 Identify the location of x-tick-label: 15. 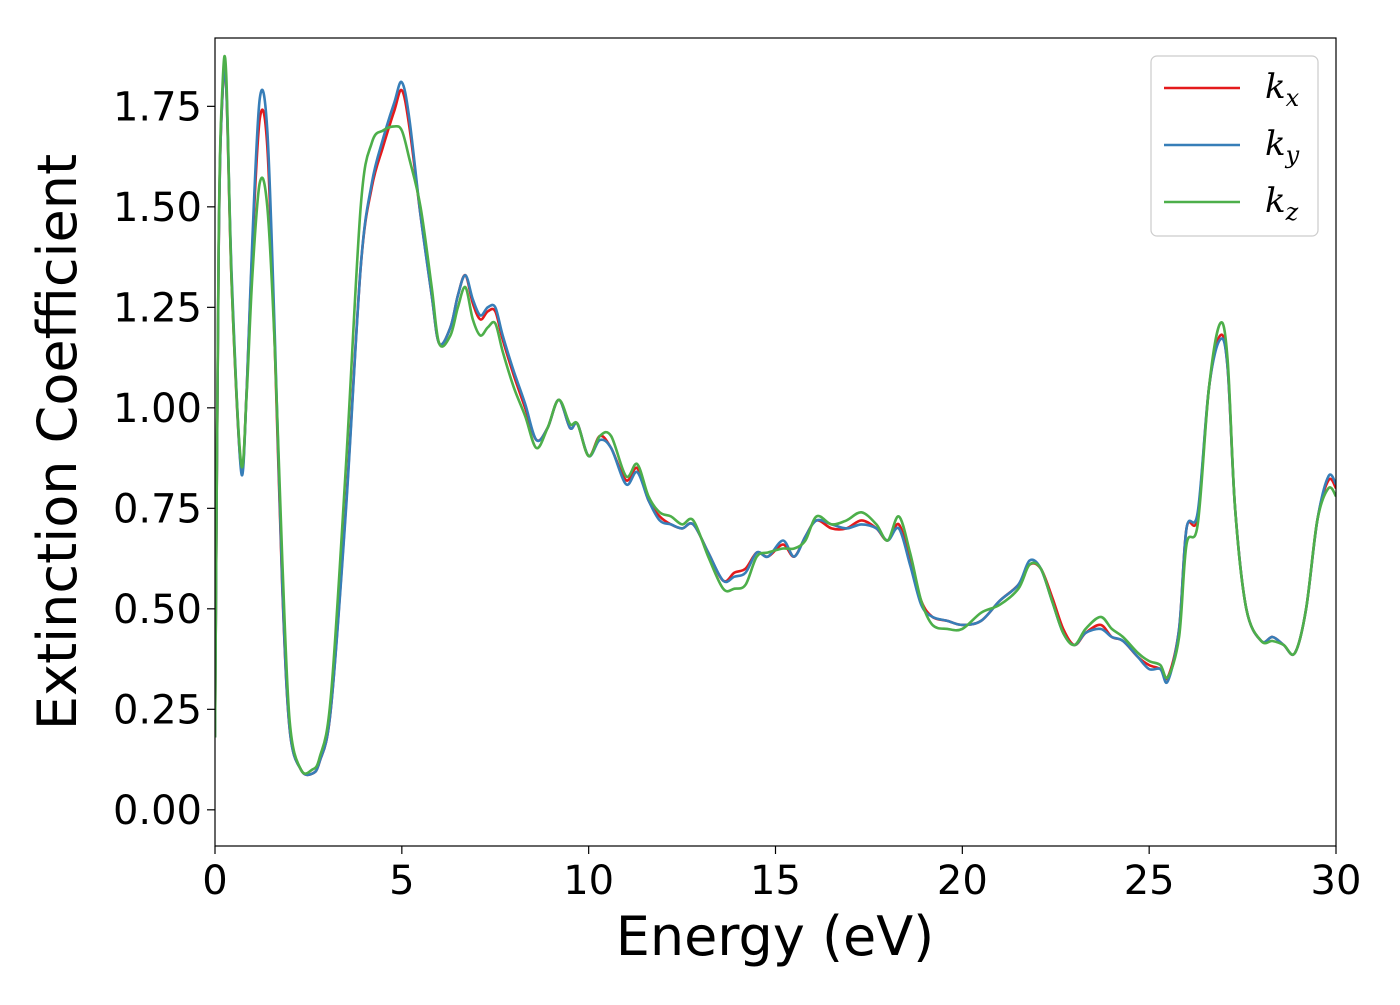
(775, 881).